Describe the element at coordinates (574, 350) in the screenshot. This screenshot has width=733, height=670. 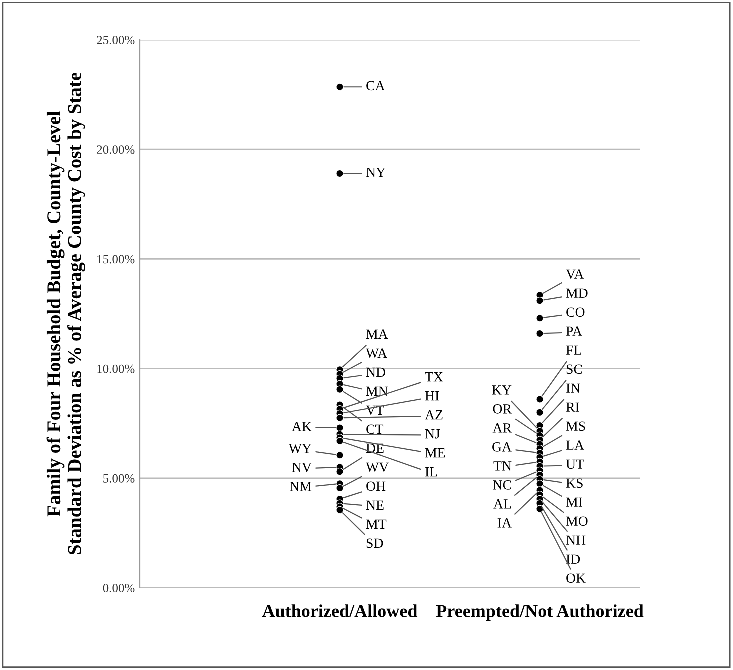
I see `annotation: FL` at that location.